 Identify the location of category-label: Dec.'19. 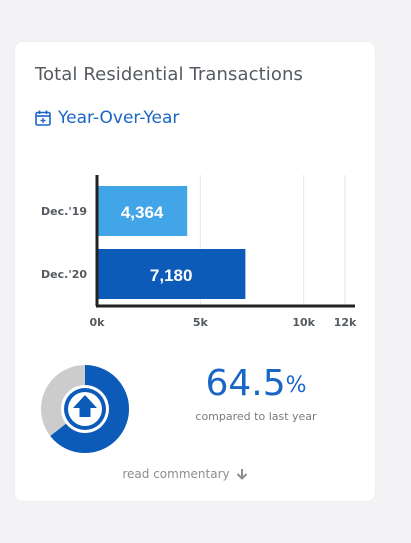
(64, 211).